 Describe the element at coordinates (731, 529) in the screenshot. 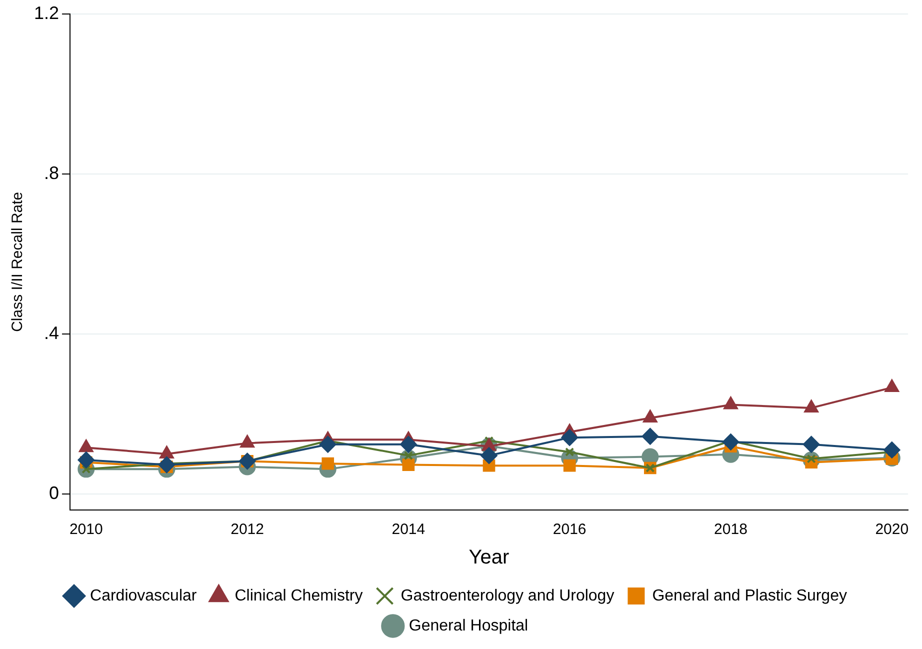

I see `x-tick-label: 2018` at that location.